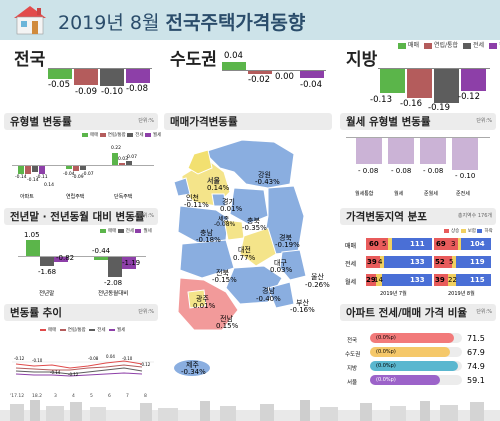 This screenshot has width=500, height=421. Describe the element at coordinates (465, 176) in the screenshot. I see `rent-val-3: - 0.10` at that location.